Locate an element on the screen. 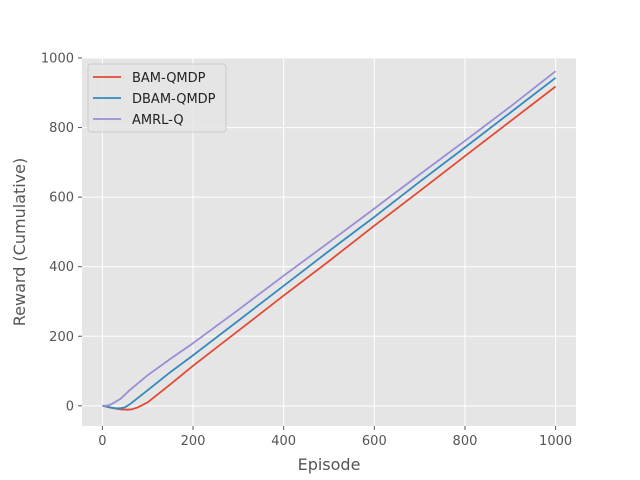  y-tick-label: 400 is located at coordinates (61, 267).